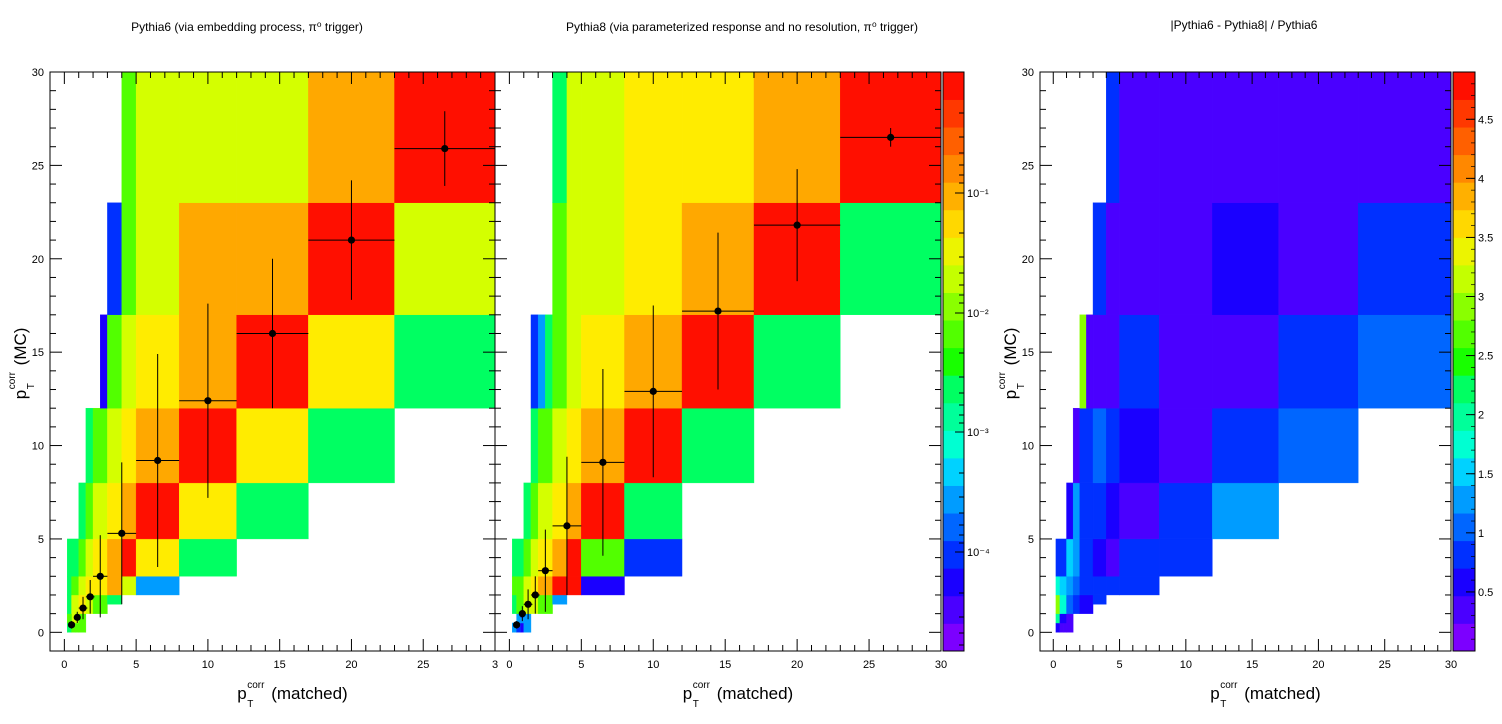 The image size is (1502, 724). What do you see at coordinates (1481, 416) in the screenshot?
I see `colorbar-label: 2` at bounding box center [1481, 416].